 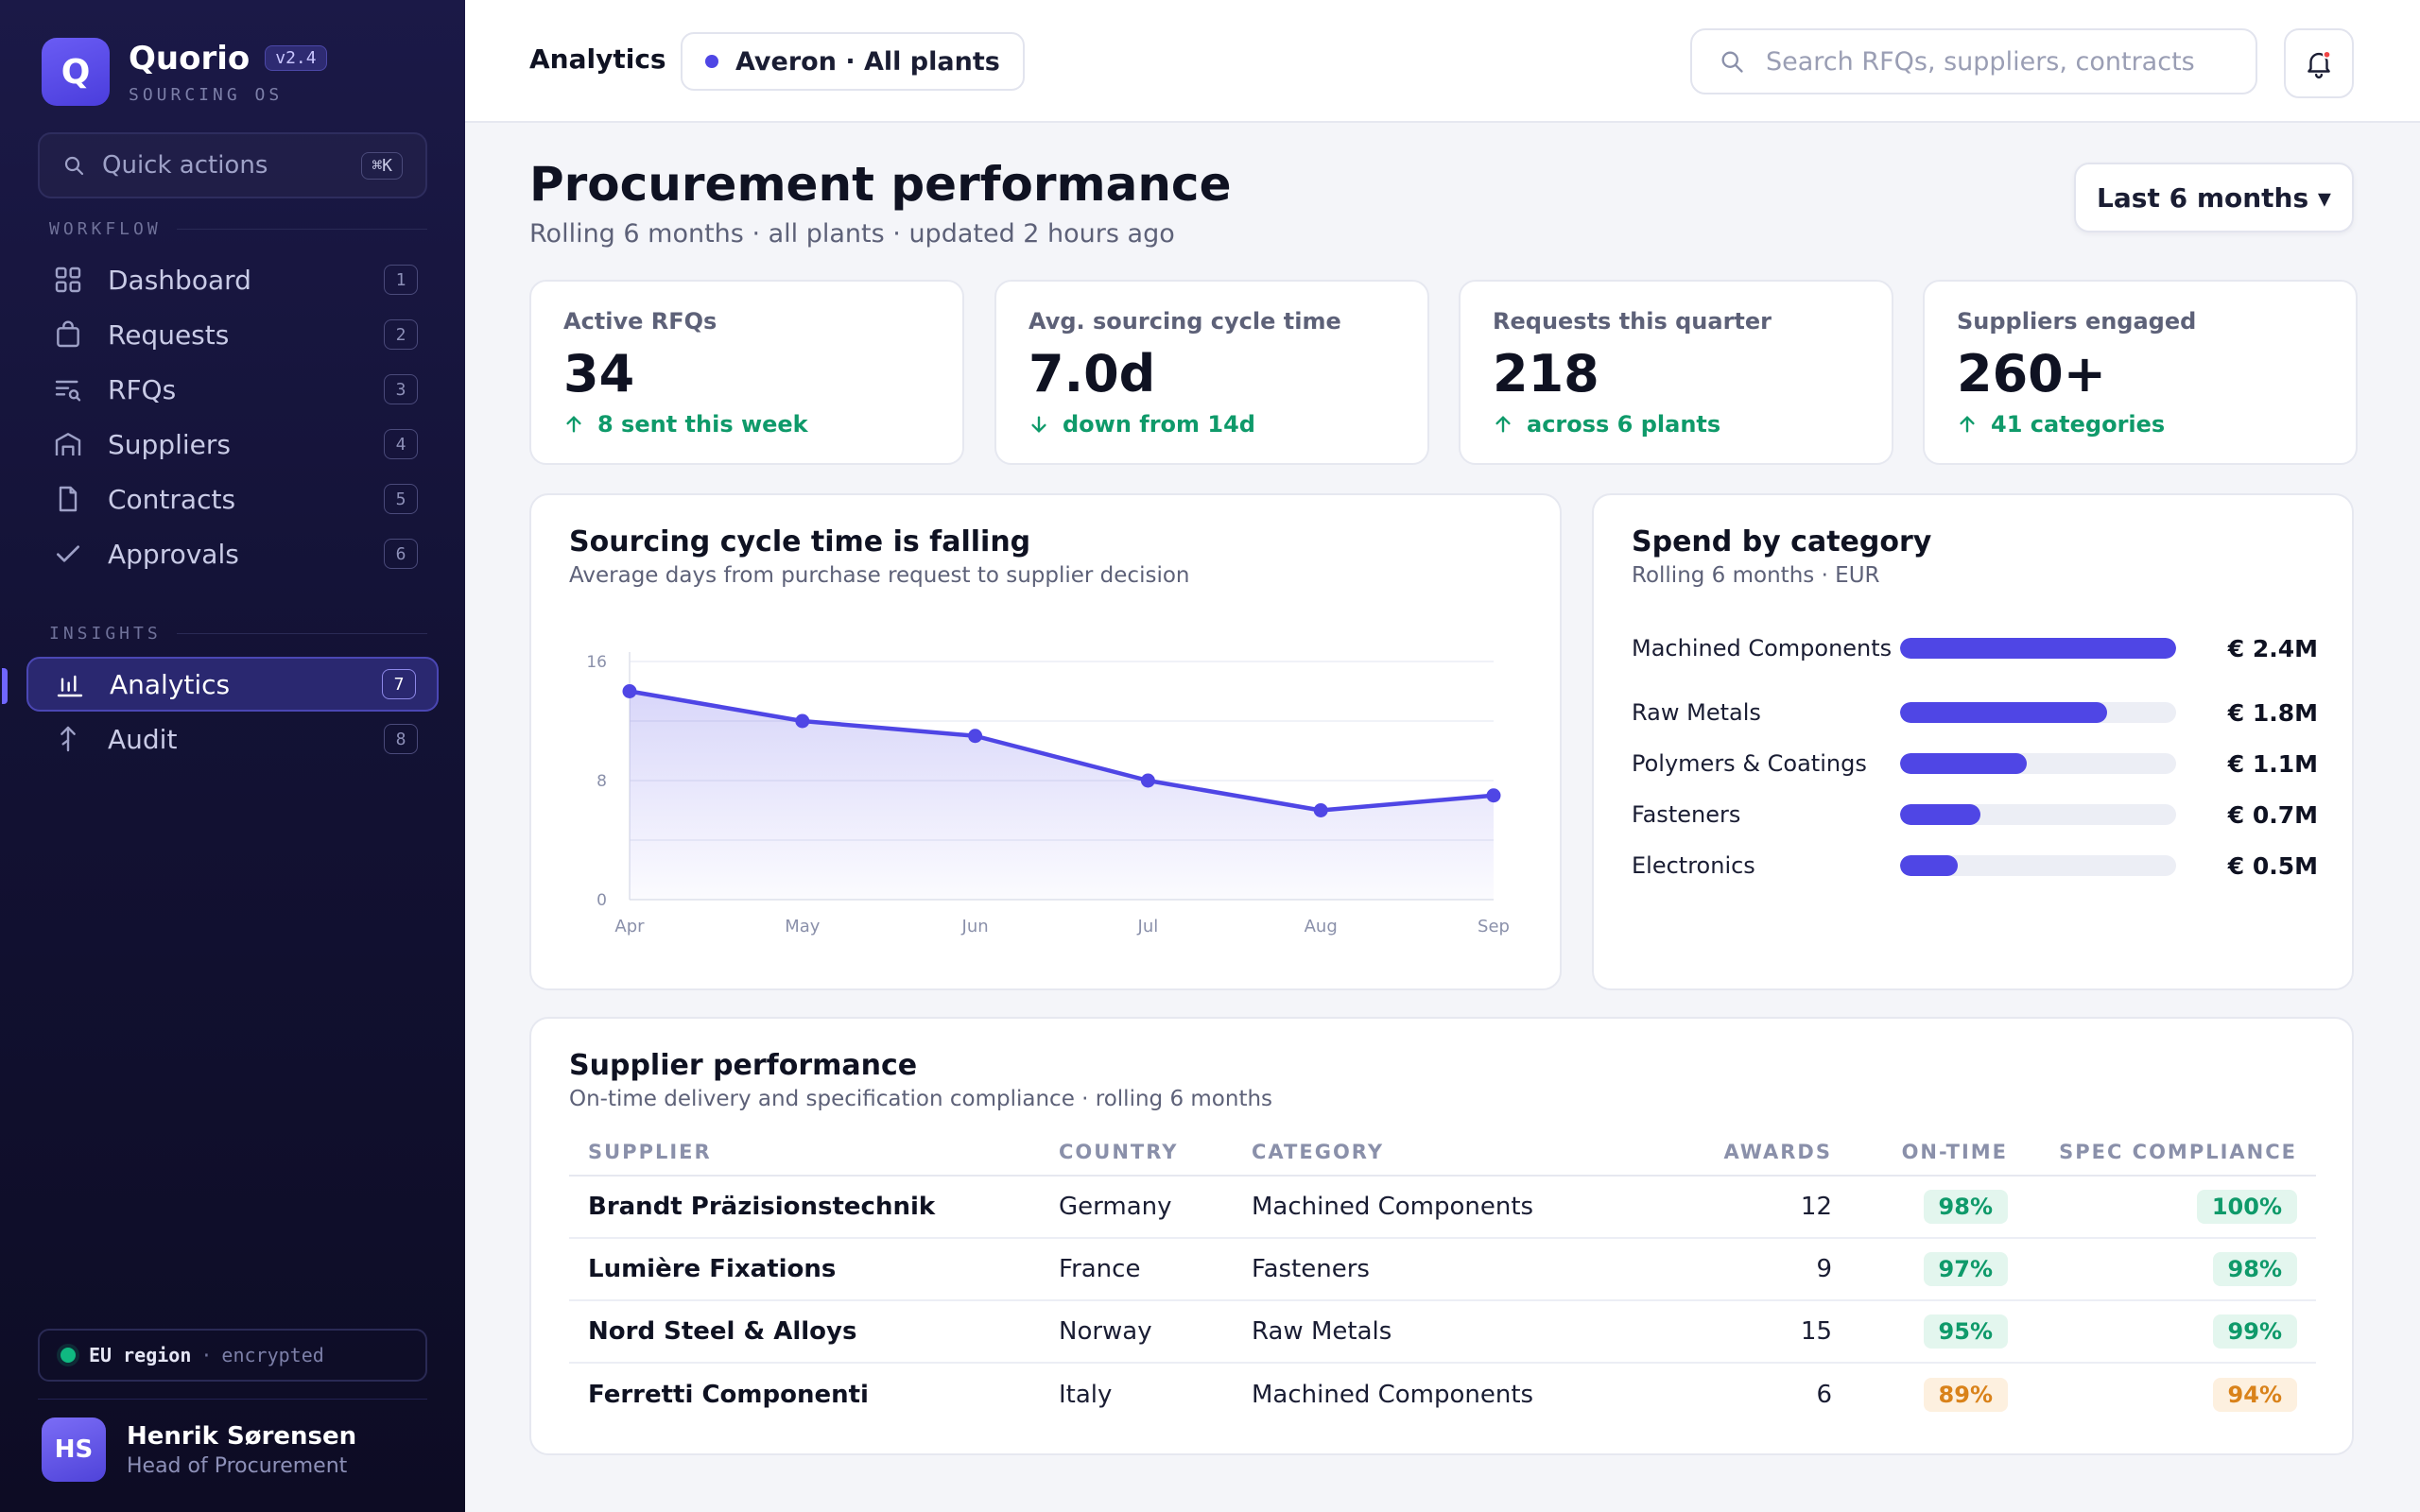 What do you see at coordinates (233, 334) in the screenshot?
I see `sidebar-item-requests: Requests 2` at bounding box center [233, 334].